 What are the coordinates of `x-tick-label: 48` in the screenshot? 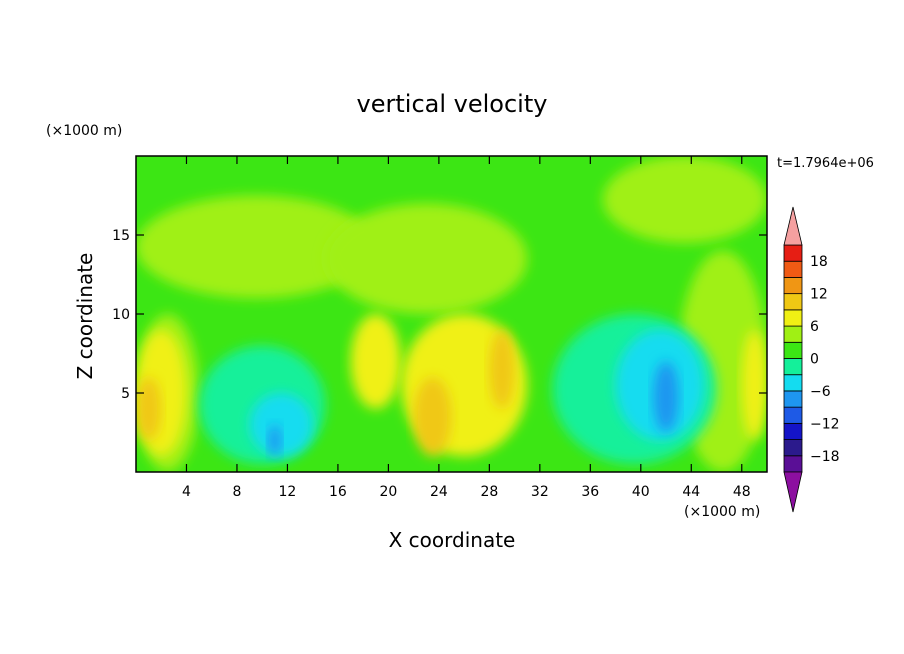 It's located at (742, 492).